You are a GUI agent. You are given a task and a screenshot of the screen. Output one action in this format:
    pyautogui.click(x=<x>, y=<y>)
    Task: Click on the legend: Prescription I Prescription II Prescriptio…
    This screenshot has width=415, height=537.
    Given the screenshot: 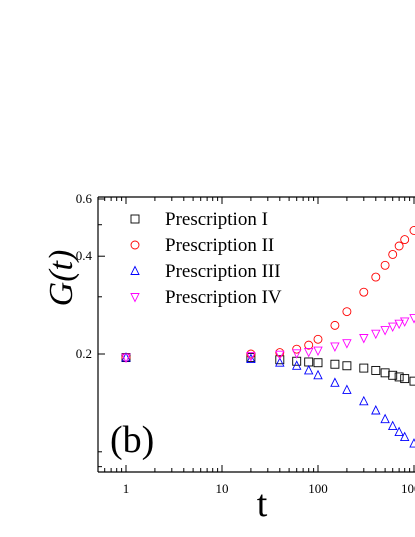 What is the action you would take?
    pyautogui.click(x=206, y=258)
    